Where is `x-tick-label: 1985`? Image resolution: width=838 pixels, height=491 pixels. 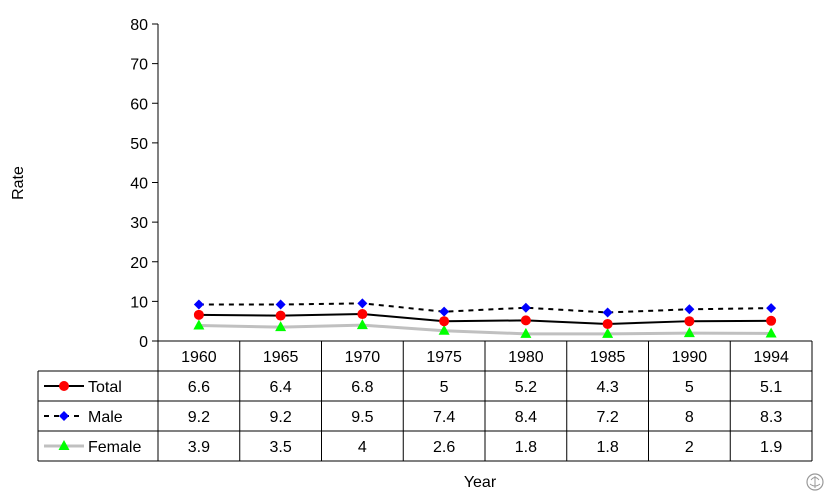
x-tick-label: 1985 is located at coordinates (608, 357).